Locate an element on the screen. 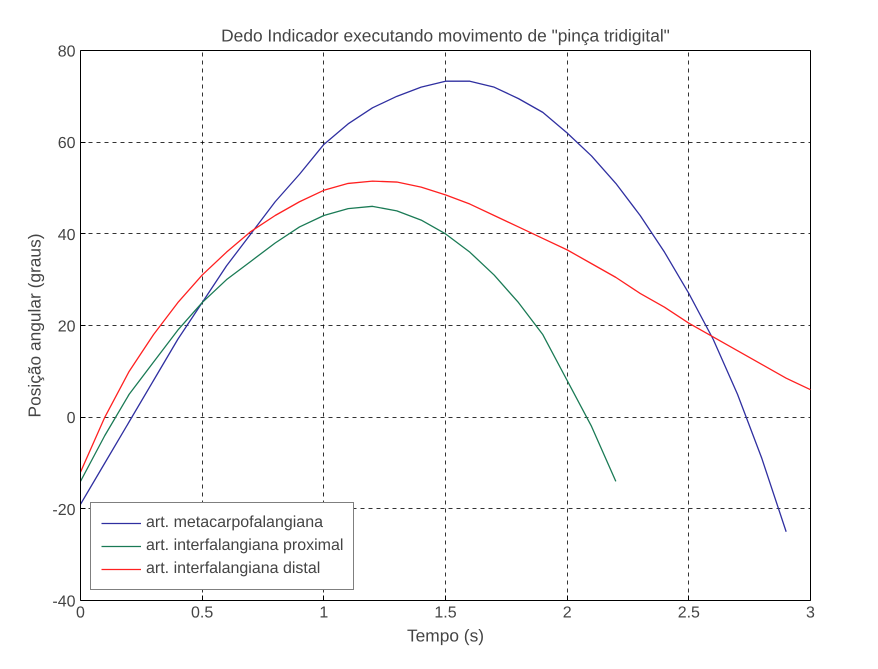 This screenshot has width=878, height=669. y-tick-label: 80 is located at coordinates (67, 52).